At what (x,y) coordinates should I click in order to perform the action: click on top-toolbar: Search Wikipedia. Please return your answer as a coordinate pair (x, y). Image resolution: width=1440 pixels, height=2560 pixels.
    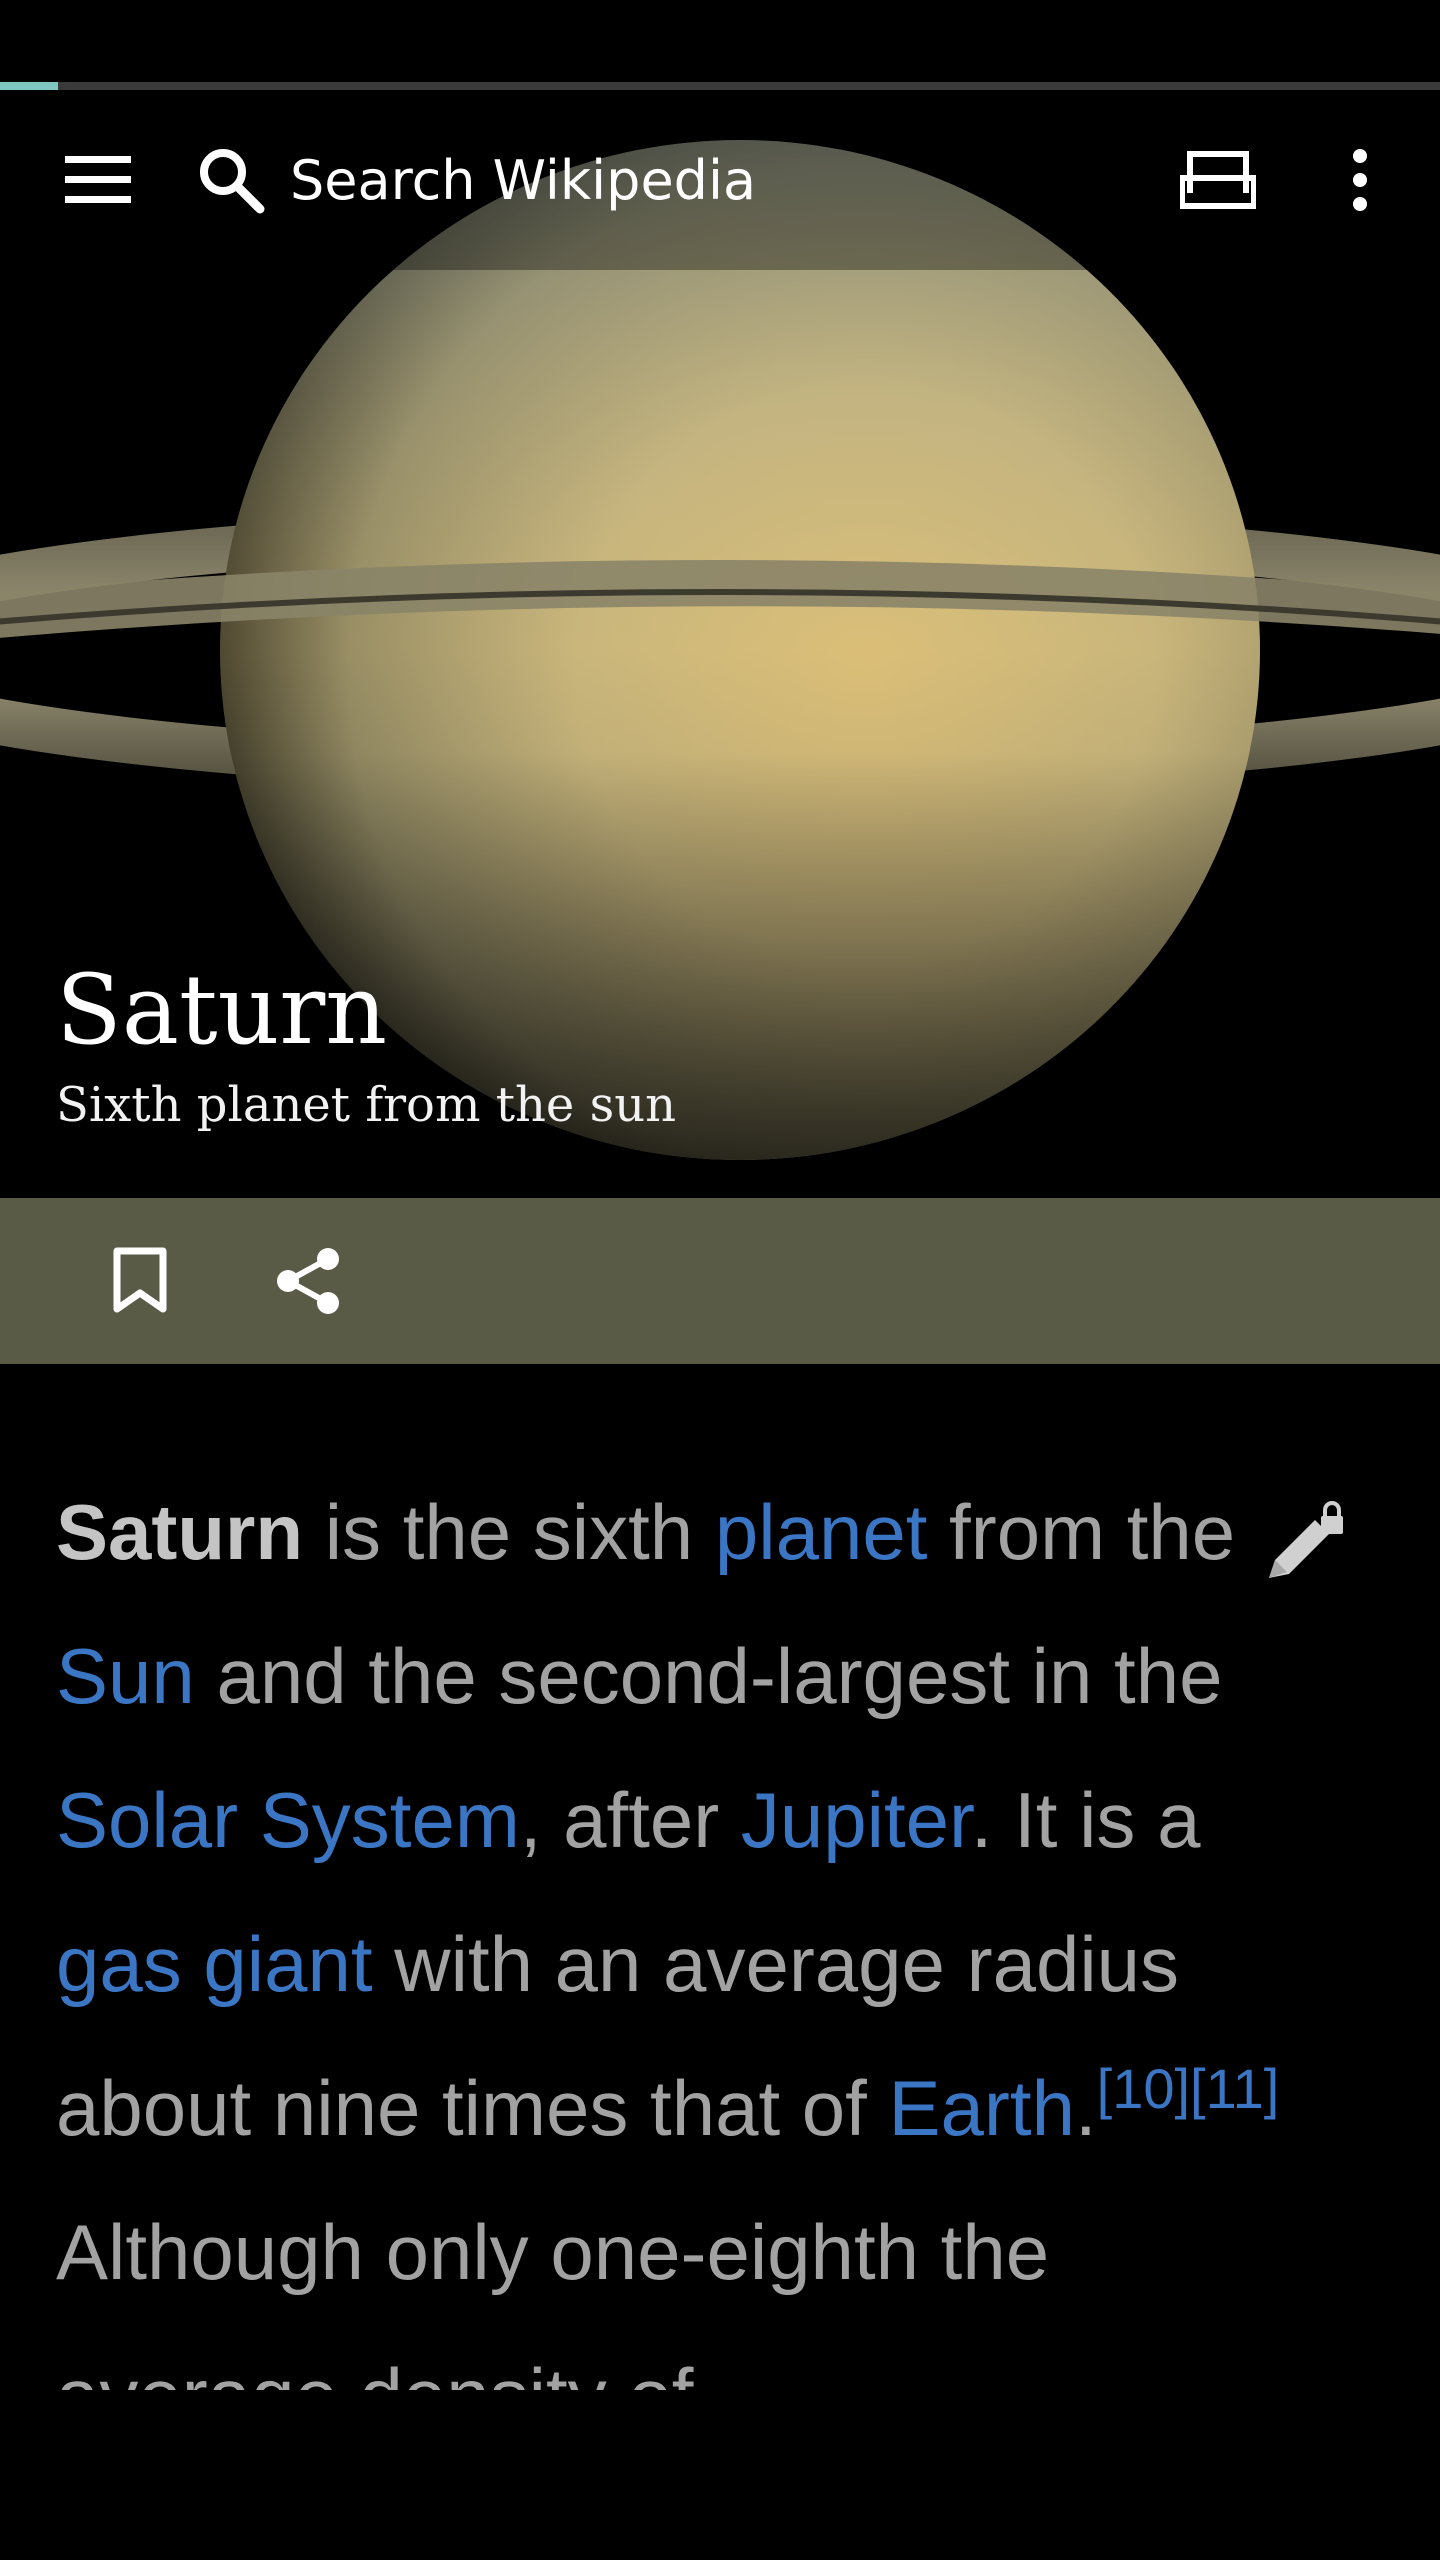
    Looking at the image, I should click on (720, 180).